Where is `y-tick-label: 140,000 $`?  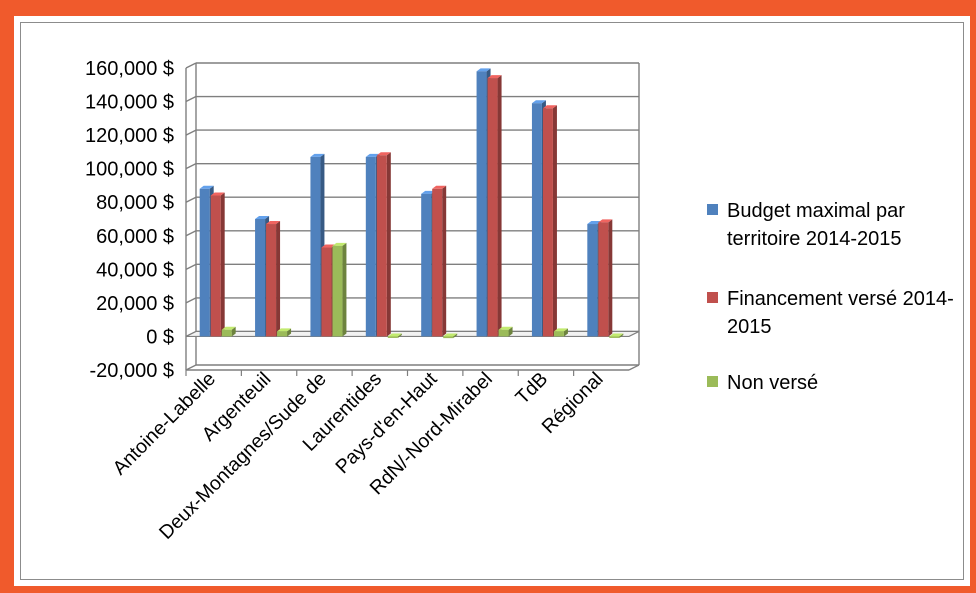
y-tick-label: 140,000 $ is located at coordinates (129, 103).